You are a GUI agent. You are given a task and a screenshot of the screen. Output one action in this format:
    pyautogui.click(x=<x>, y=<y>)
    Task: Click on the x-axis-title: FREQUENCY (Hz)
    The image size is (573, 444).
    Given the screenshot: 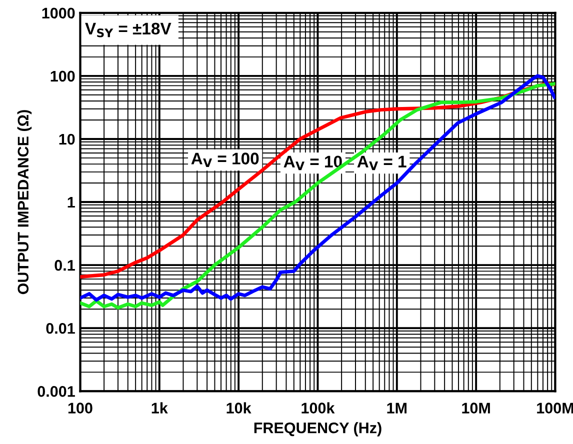 What is the action you would take?
    pyautogui.click(x=318, y=429)
    